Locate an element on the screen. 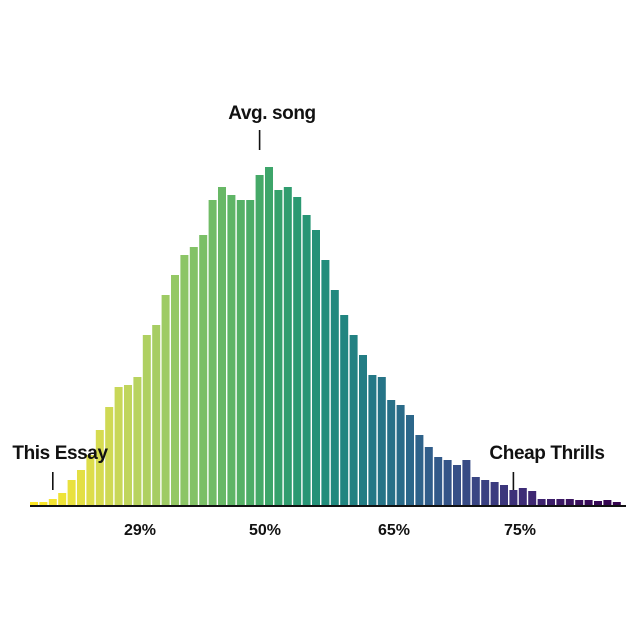  x-tick-label-0: 29% is located at coordinates (140, 530).